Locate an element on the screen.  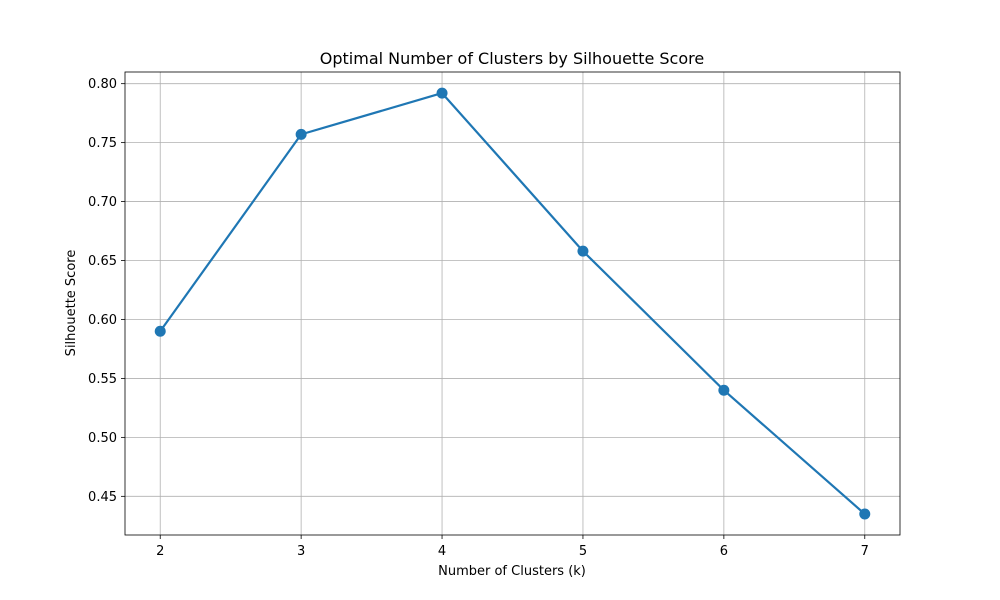
y-tick-label: 0.60 is located at coordinates (102, 320).